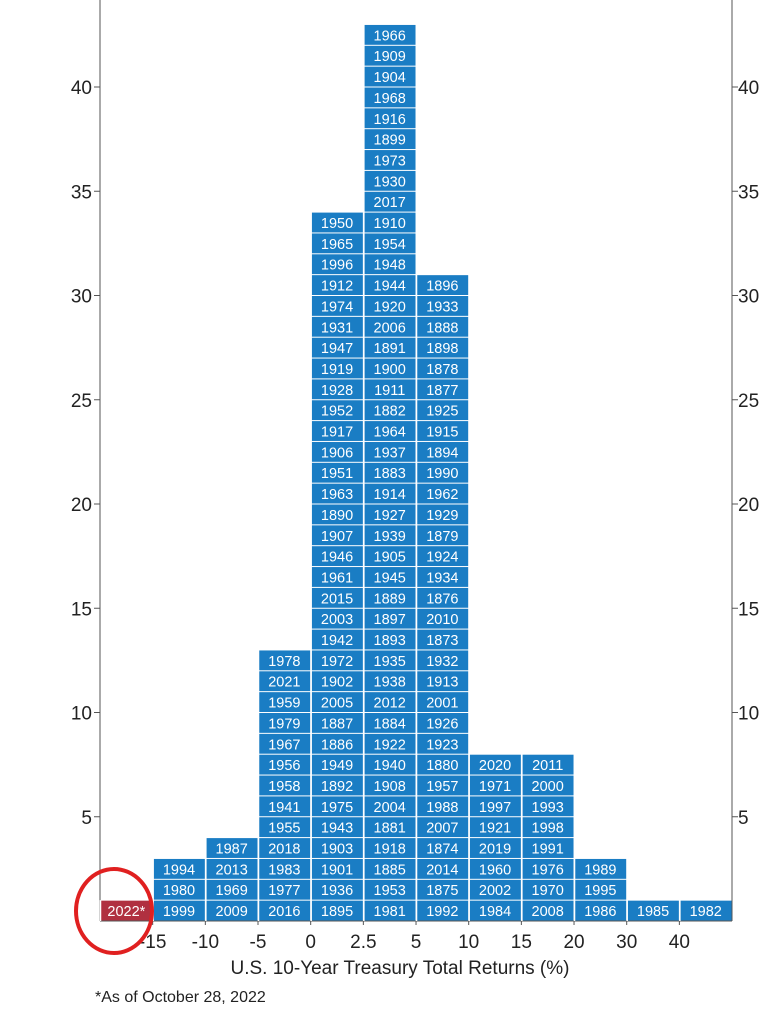  Describe the element at coordinates (548, 912) in the screenshot. I see `year-label: 2008` at that location.